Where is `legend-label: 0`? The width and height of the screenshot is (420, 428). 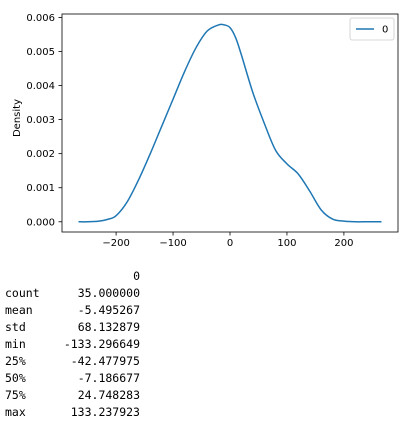 legend-label: 0 is located at coordinates (385, 30).